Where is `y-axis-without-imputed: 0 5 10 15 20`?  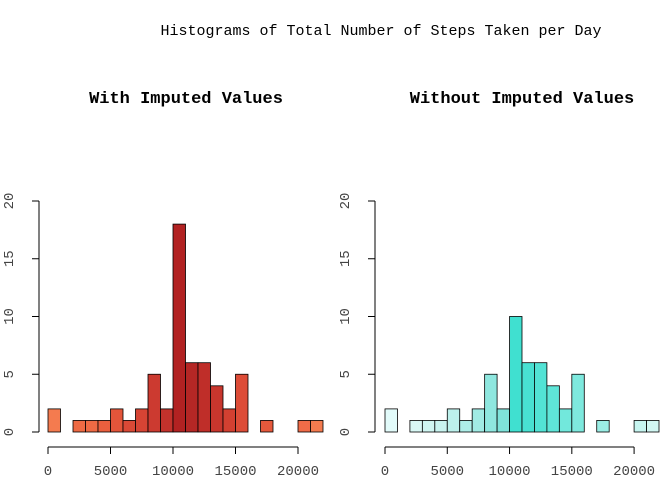 y-axis-without-imputed: 0 5 10 15 20 is located at coordinates (357, 314).